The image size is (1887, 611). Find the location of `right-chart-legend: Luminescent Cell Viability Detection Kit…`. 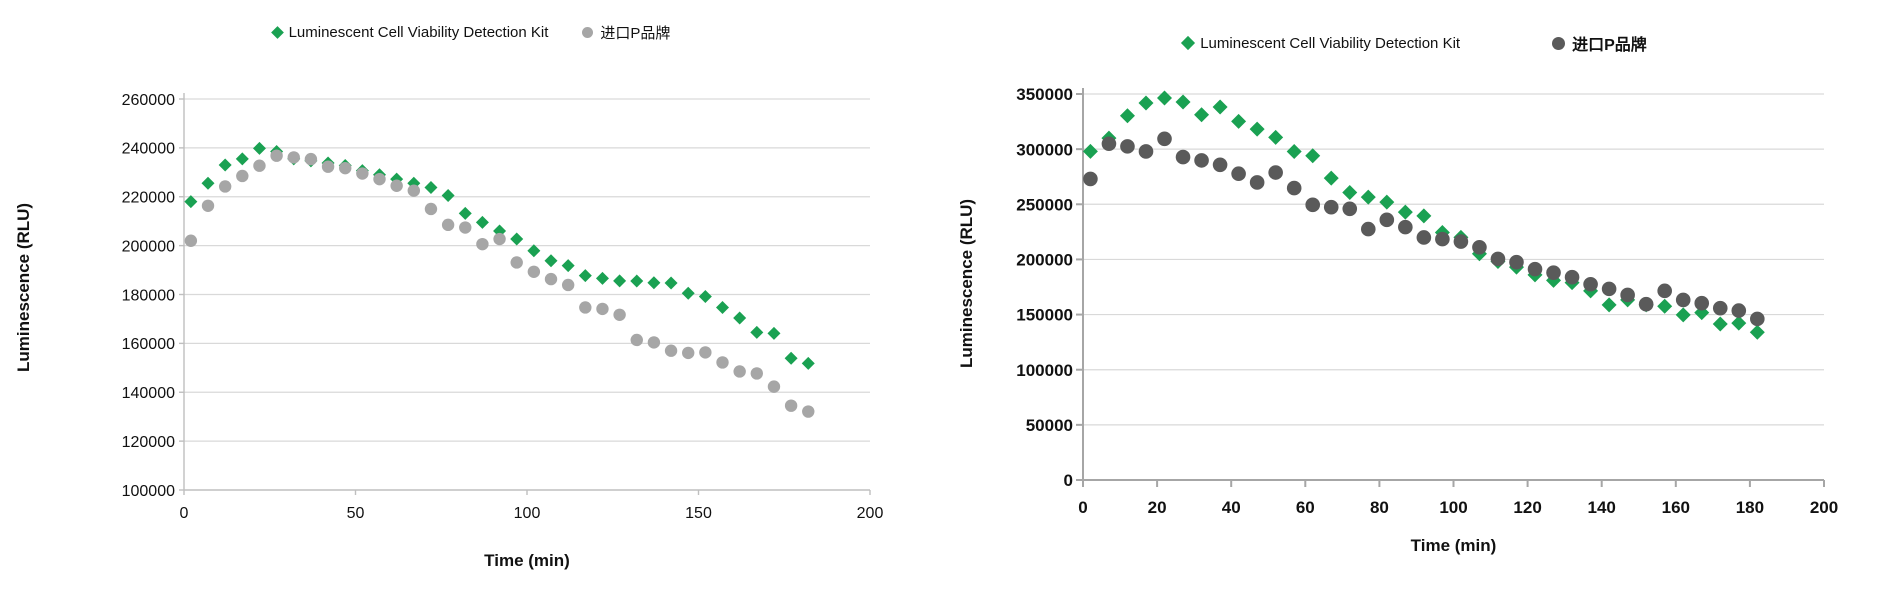

right-chart-legend: Luminescent Cell Viability Detection Kit… is located at coordinates (1415, 43).